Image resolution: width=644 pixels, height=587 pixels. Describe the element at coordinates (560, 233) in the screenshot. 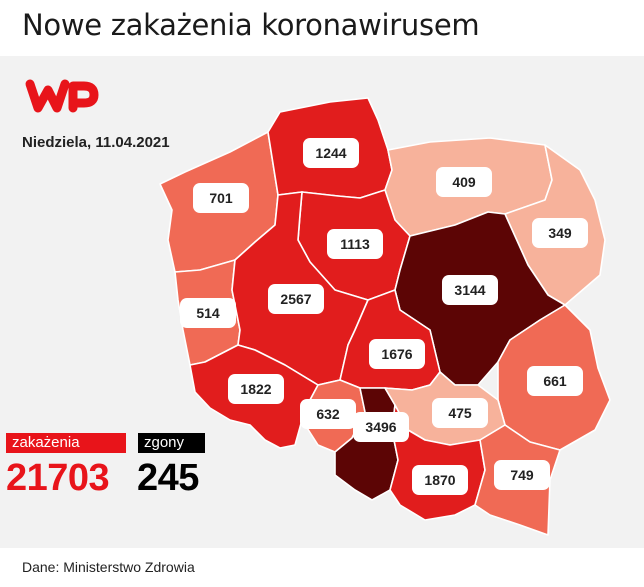

I see `region-value-podlaskie: 349` at that location.